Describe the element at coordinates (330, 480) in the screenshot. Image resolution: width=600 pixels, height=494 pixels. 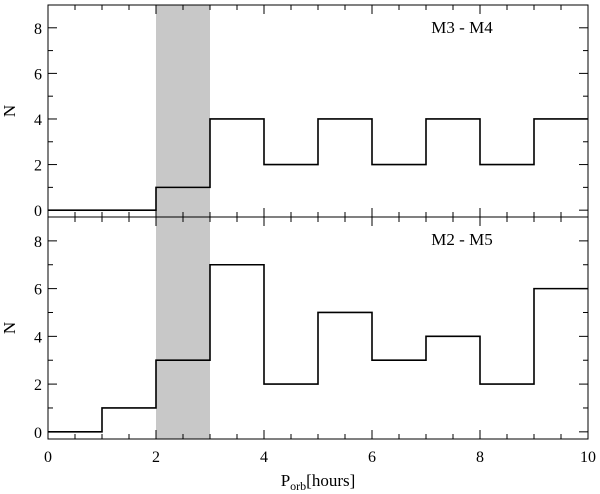
I see `x-axis-label-unit: [hours]` at that location.